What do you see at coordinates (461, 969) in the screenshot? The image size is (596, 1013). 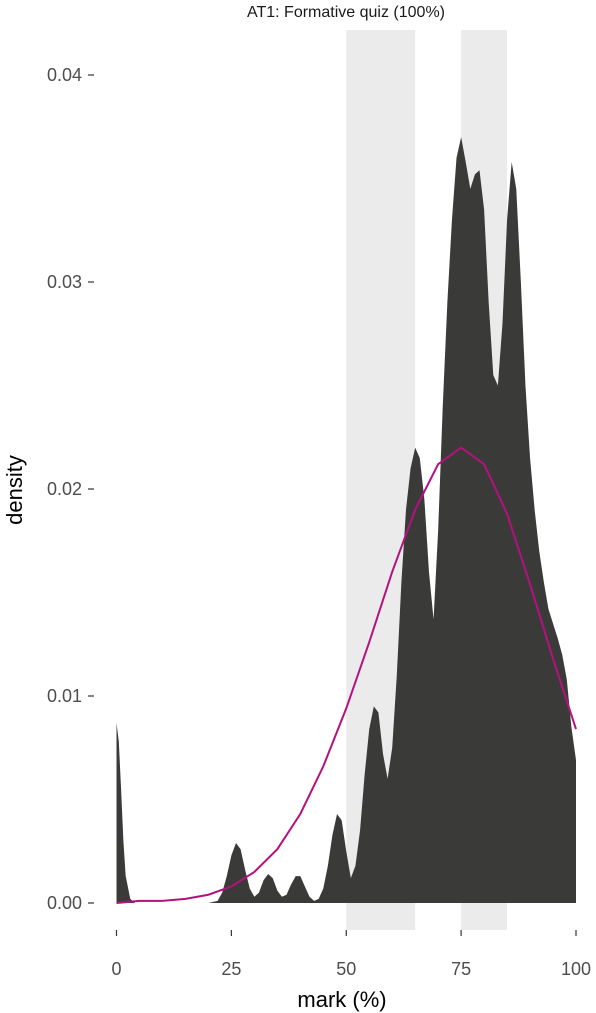 I see `x-tick-label: 75` at bounding box center [461, 969].